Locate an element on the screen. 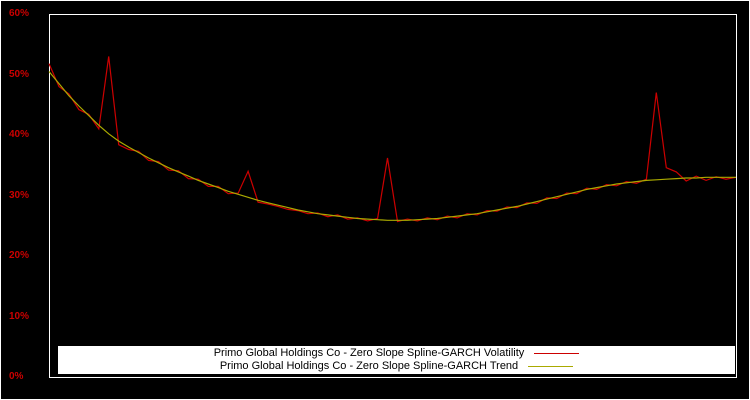 The image size is (750, 400). y-axis-tick-label: 20% is located at coordinates (19, 255).